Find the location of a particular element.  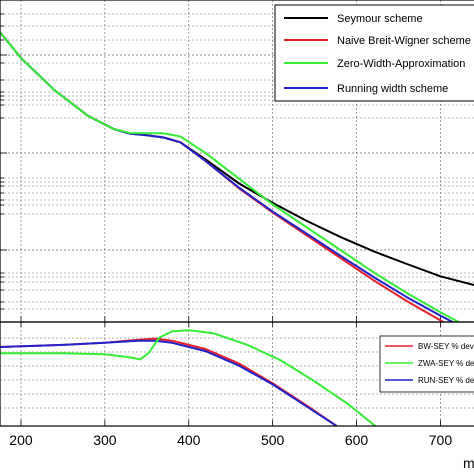

x-tick-label: 300 is located at coordinates (105, 440).